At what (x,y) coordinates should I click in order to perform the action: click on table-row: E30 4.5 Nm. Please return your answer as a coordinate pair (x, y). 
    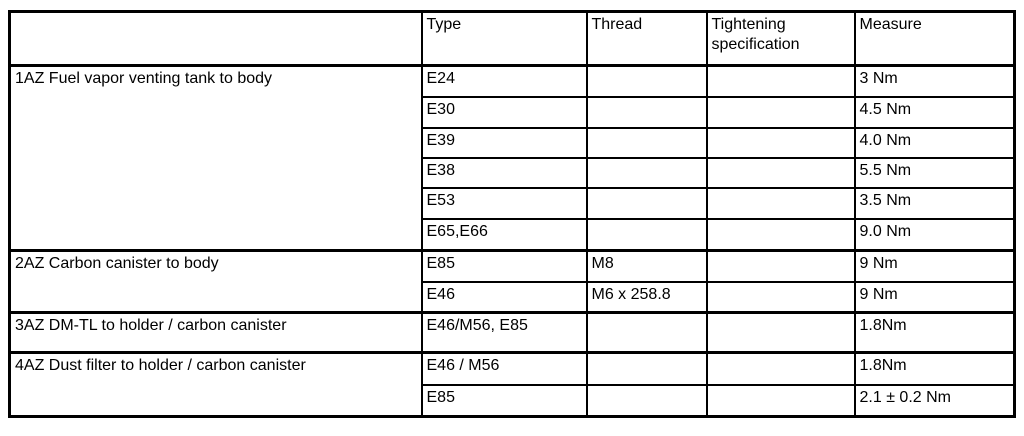
    Looking at the image, I should click on (513, 112).